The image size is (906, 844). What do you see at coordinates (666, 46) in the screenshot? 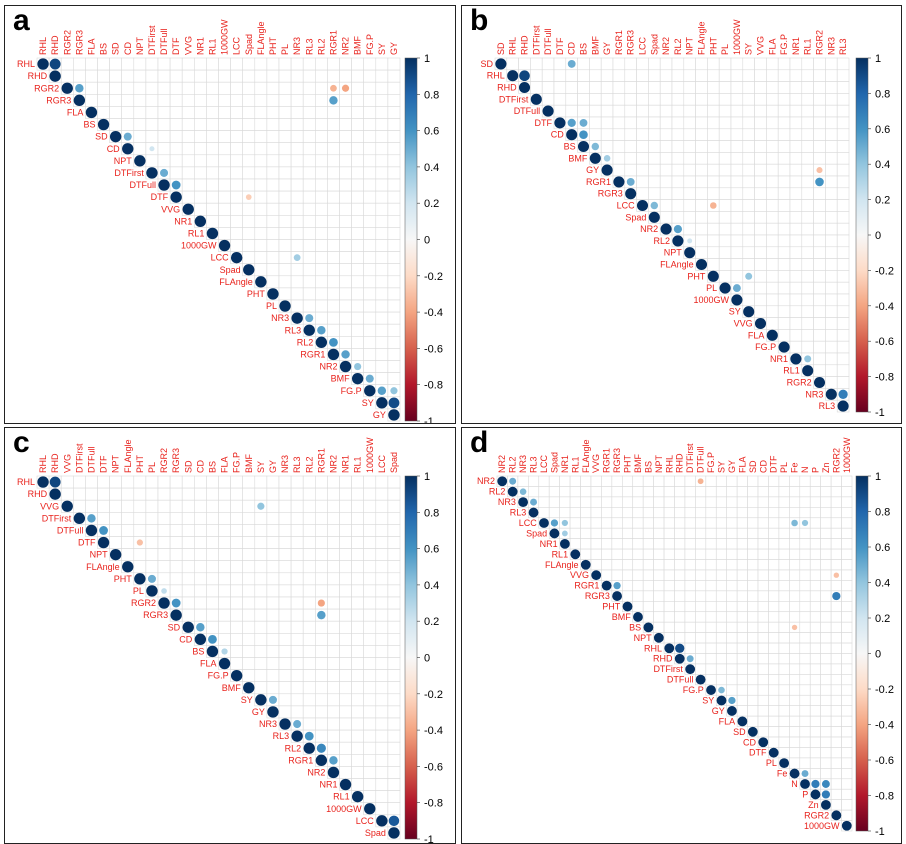
I see `column-label: NR2` at bounding box center [666, 46].